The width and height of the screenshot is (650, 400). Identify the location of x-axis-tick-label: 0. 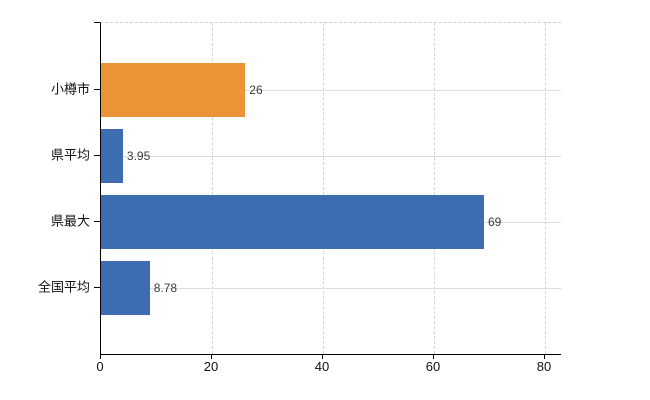
(100, 366).